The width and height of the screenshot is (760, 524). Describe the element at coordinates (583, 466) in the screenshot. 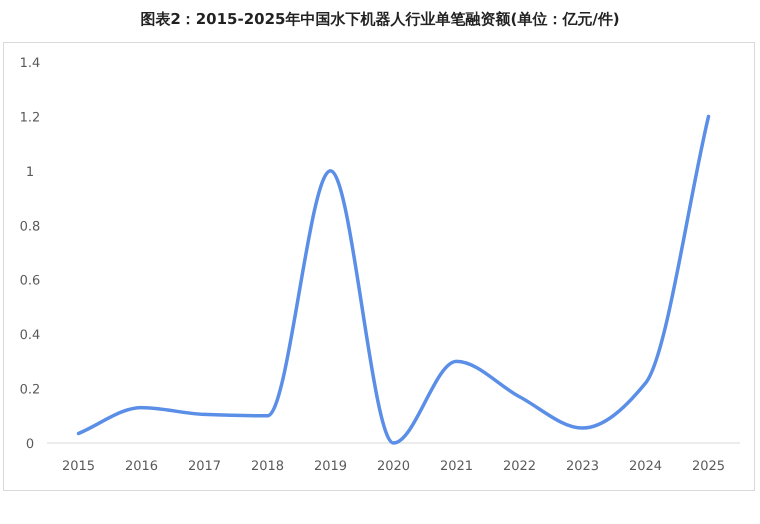

I see `x-tick-label: 2023` at that location.